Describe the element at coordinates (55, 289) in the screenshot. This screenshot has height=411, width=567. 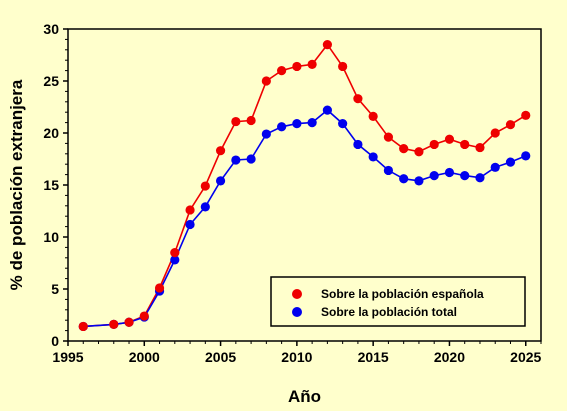
I see `y-tick-label: 5` at that location.